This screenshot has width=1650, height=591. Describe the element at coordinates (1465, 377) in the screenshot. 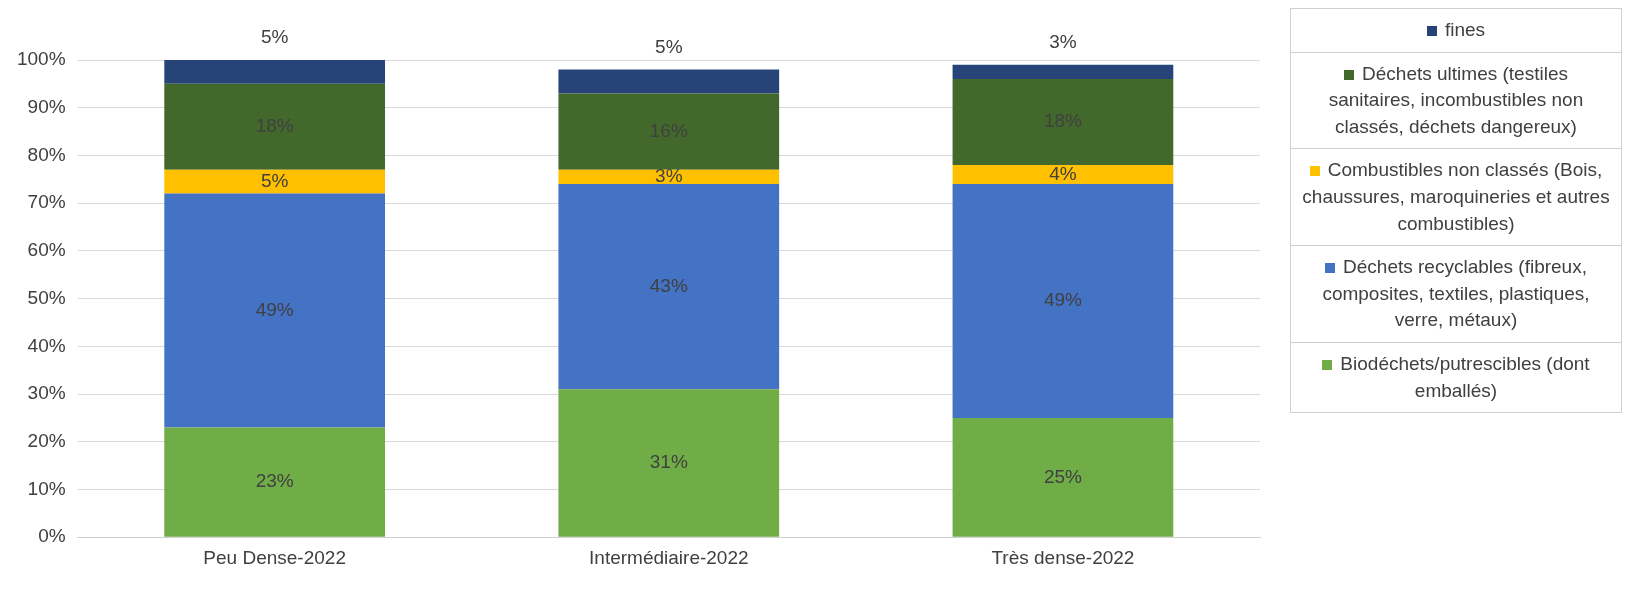

I see `legend-label: Biodéchets/putrescibles (dont emballés)` at that location.